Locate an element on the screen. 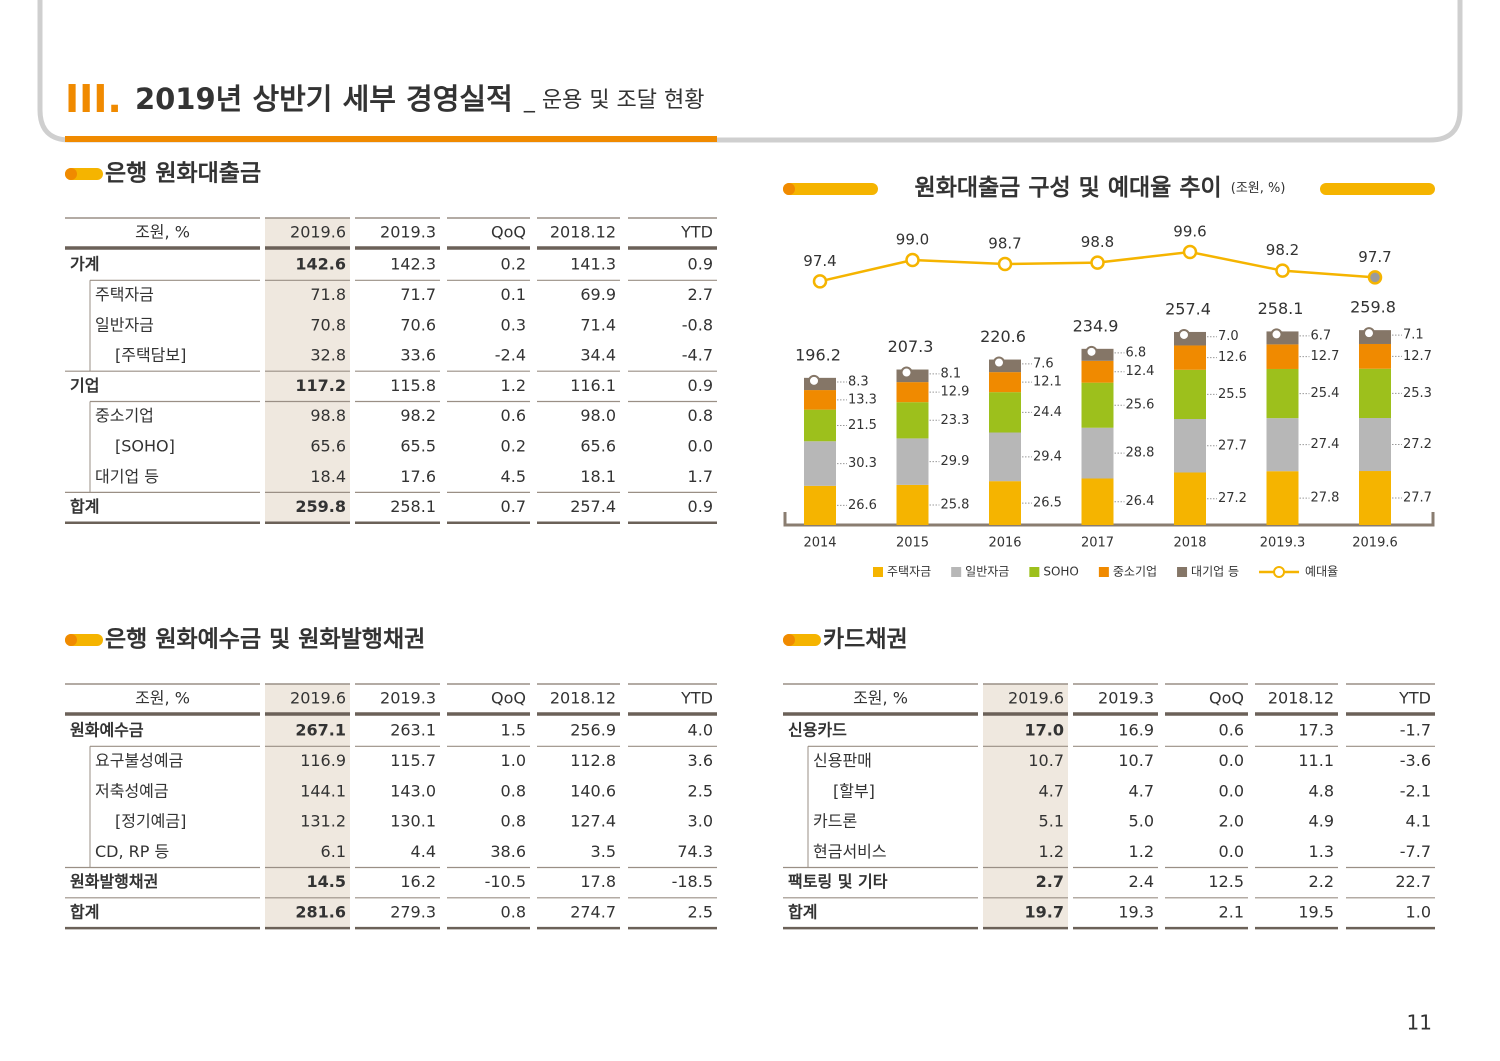  cell: 115.8 is located at coordinates (413, 385).